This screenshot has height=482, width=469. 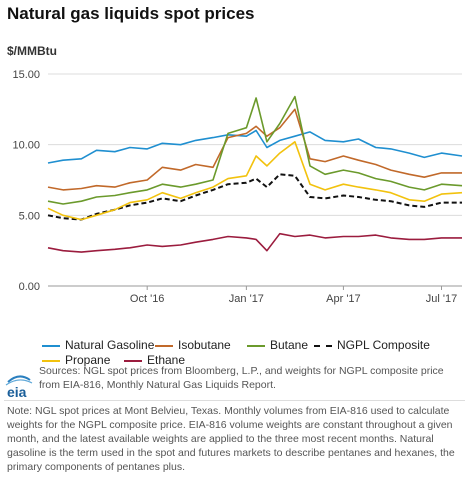 I want to click on series-line-natural-gasoline, so click(x=255, y=146).